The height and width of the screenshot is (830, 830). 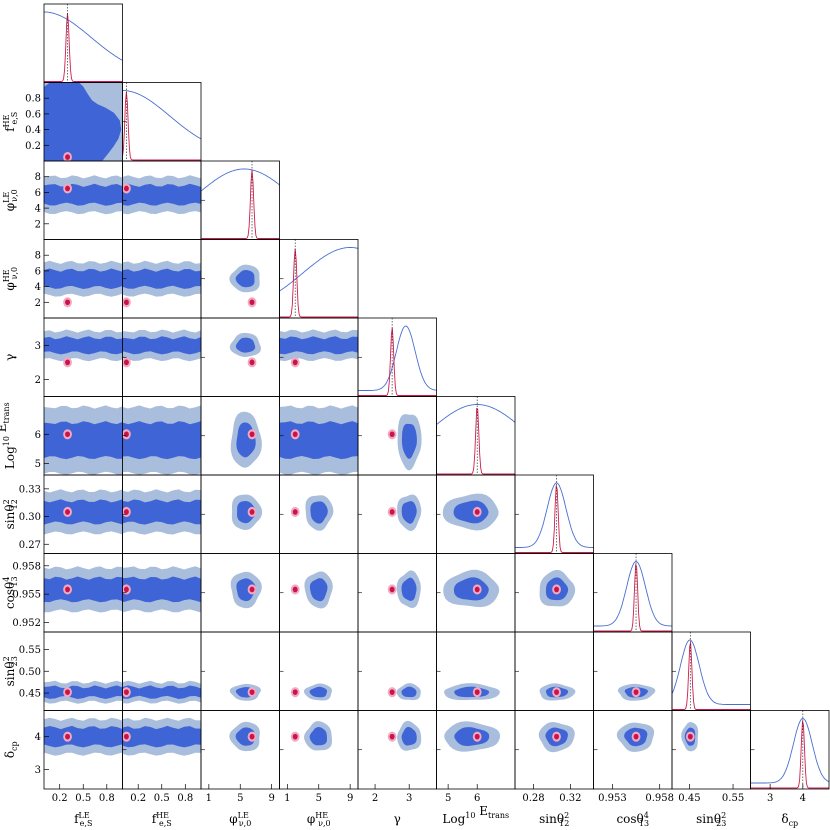 I want to click on panel-c13-vs-s23, so click(x=633, y=671).